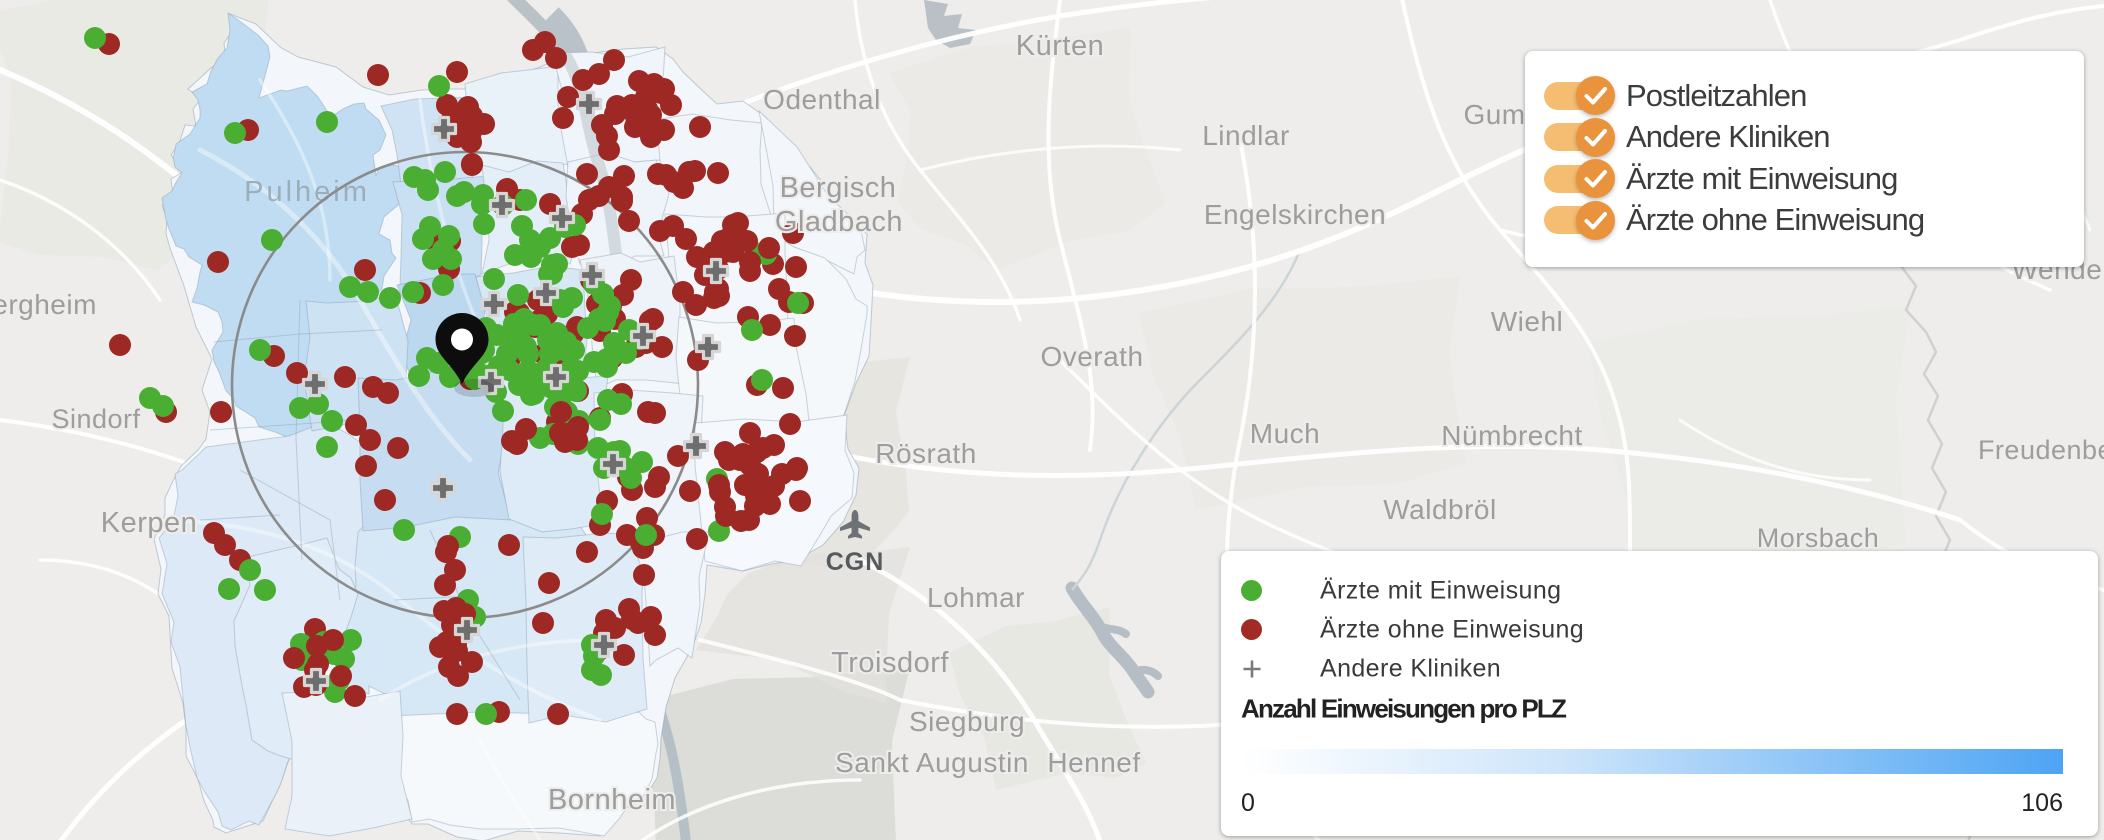 The height and width of the screenshot is (840, 2104). I want to click on svg-text: Freudenberg, so click(2041, 450).